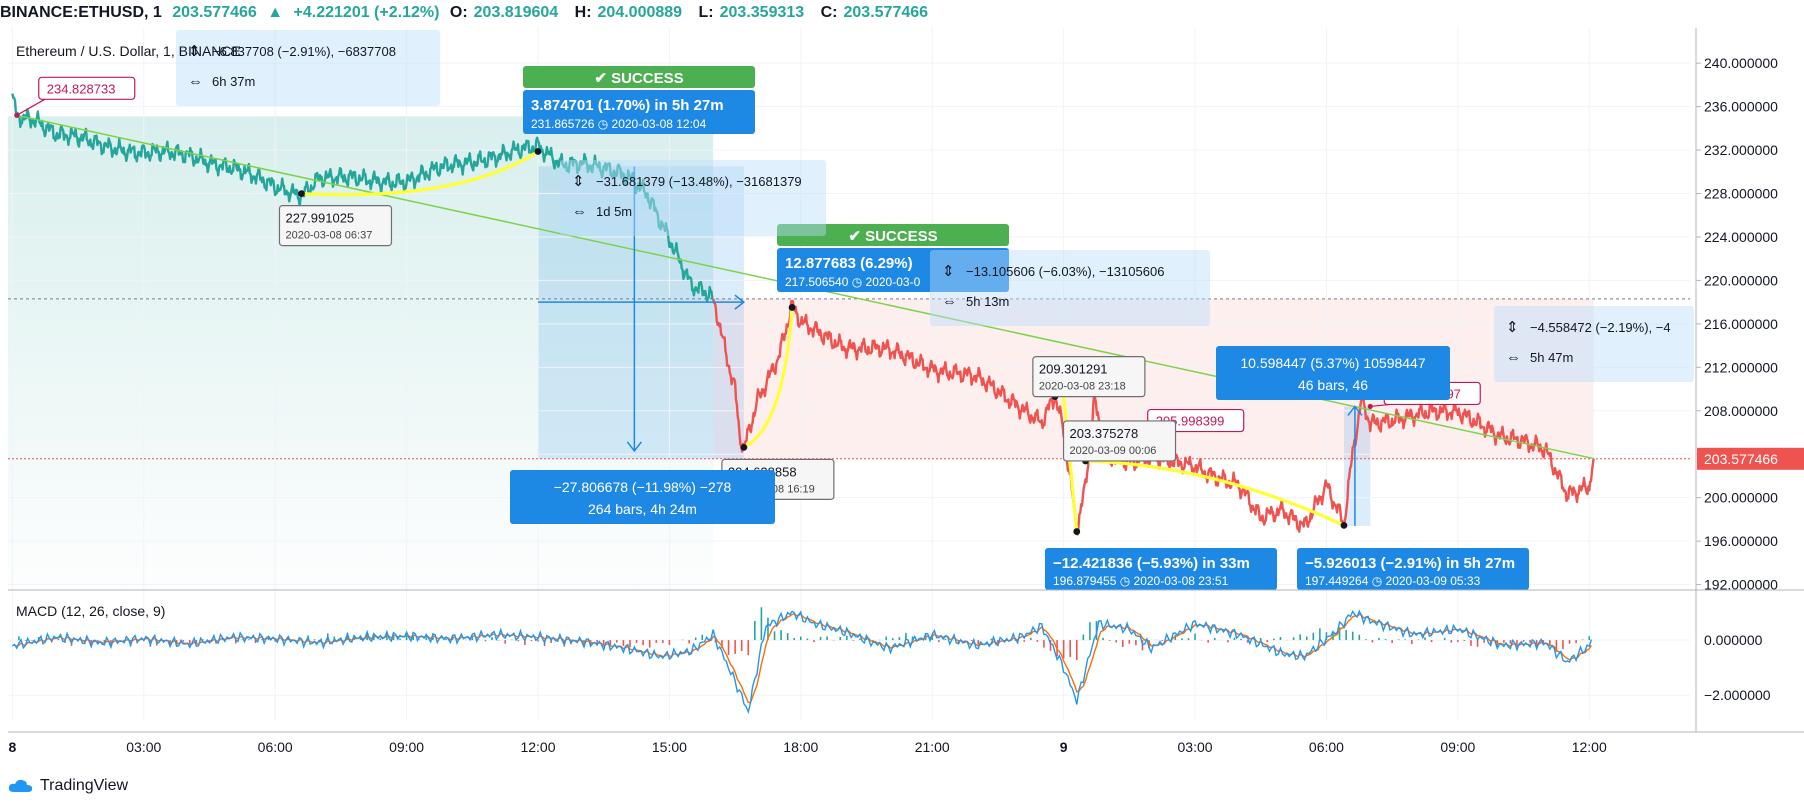  Describe the element at coordinates (1741, 367) in the screenshot. I see `price-tick-label: 212.000000` at that location.